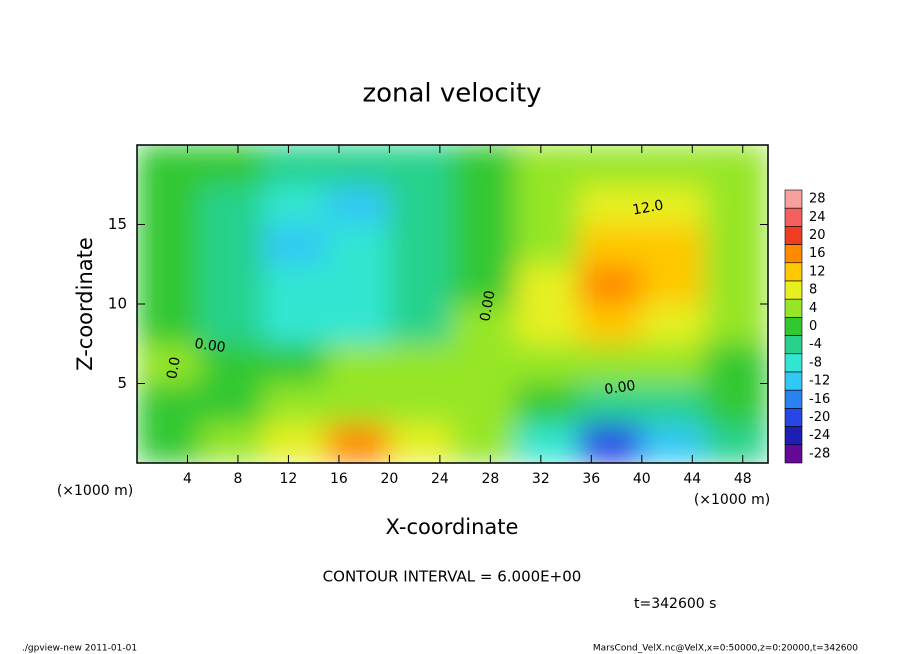 Image resolution: width=904 pixels, height=654 pixels. Describe the element at coordinates (815, 362) in the screenshot. I see `colorbar-label: -8` at that location.